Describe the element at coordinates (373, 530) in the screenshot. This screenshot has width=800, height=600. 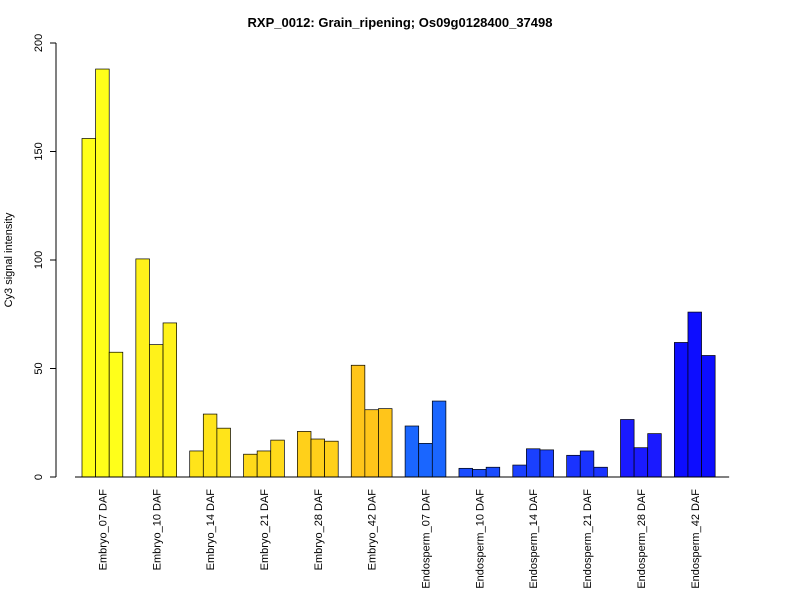
I see `x-tick-label: Embryo_42 DAF` at that location.